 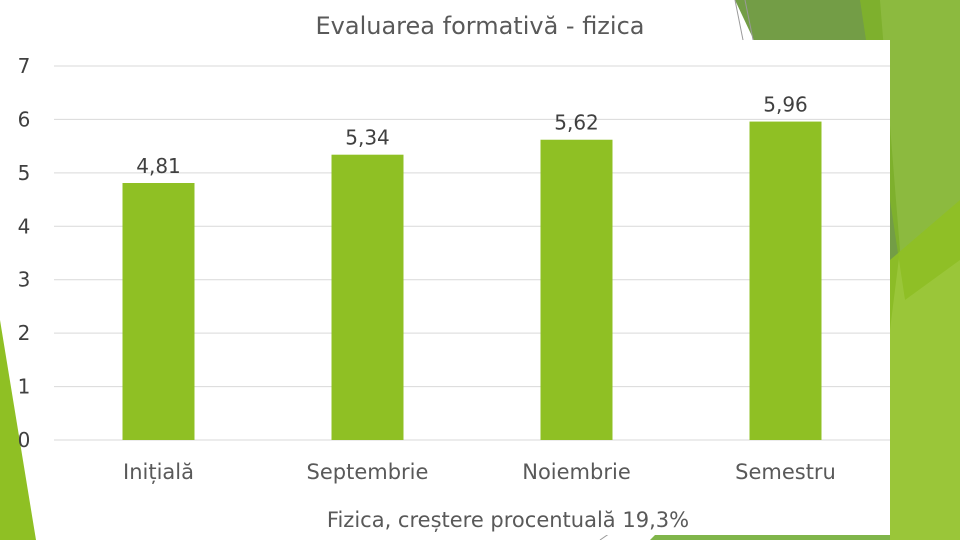 I want to click on data-labels: 4,81 5,34 5,62 5,96, so click(x=472, y=135).